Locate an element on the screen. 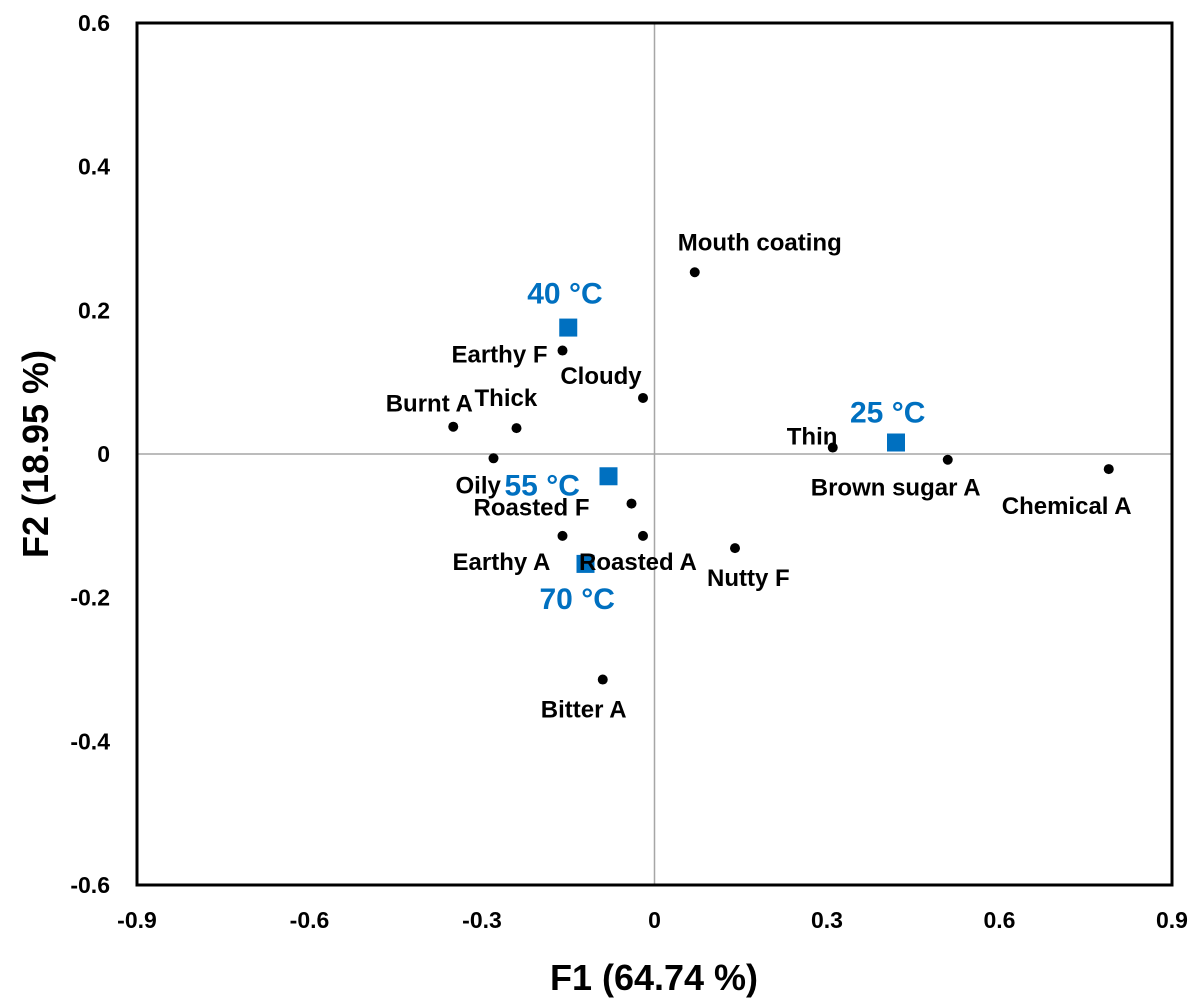 The image size is (1199, 1005). x-tick-label: 0.3 is located at coordinates (827, 920).